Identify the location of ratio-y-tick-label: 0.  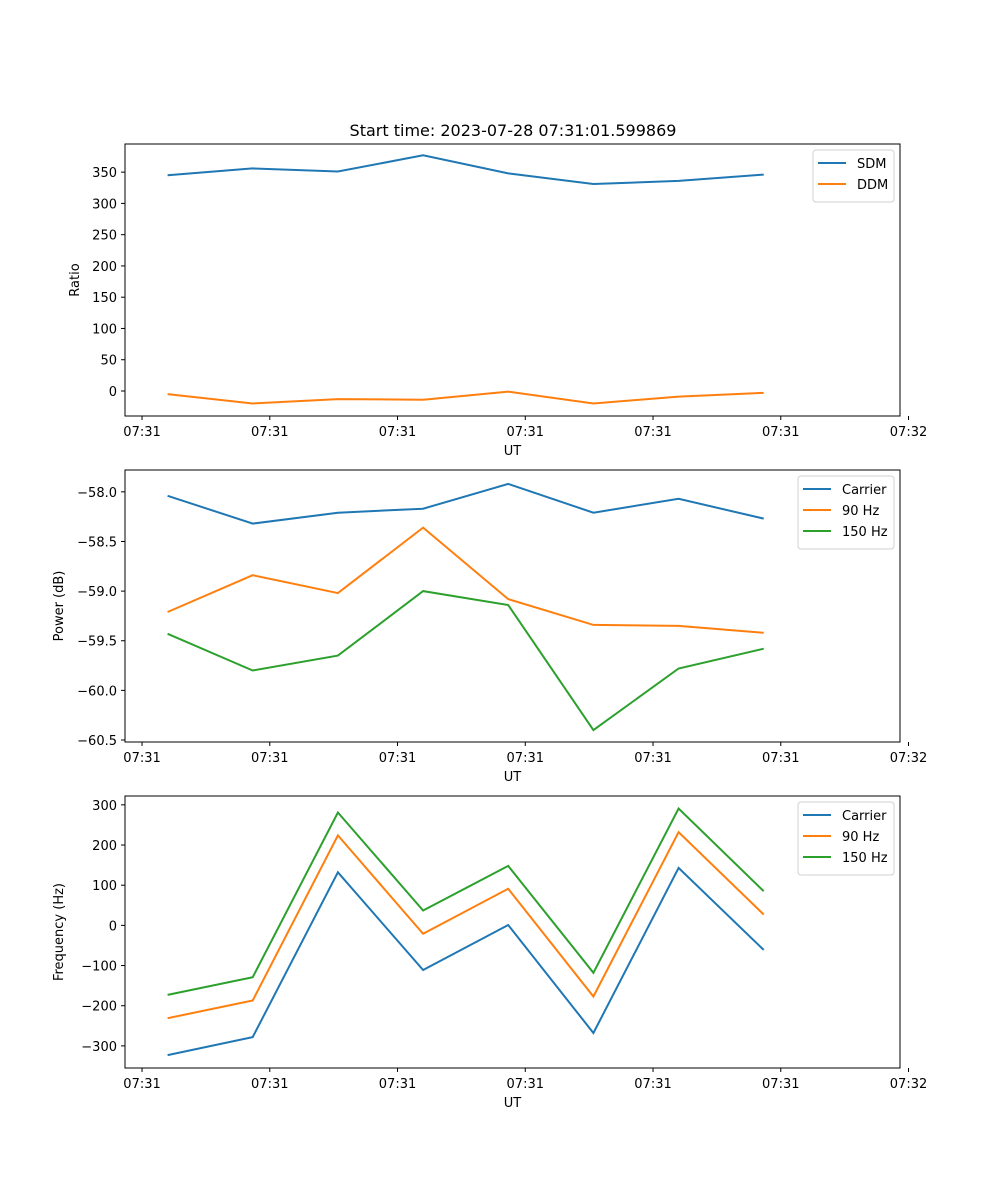
(113, 392).